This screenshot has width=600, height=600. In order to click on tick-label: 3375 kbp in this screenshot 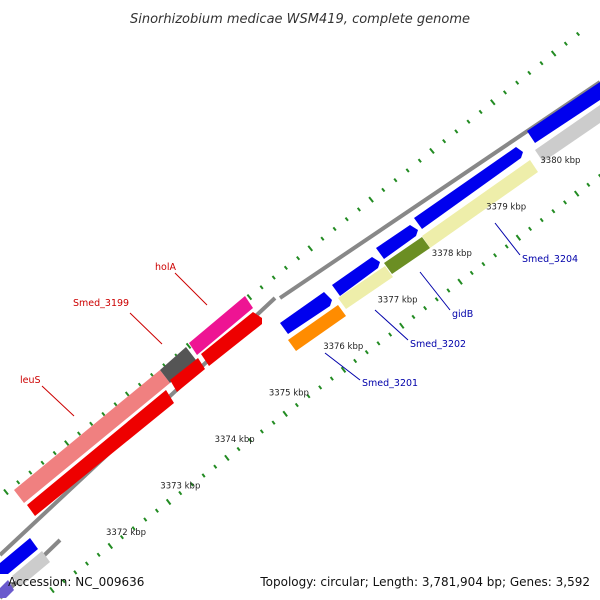, I will do `click(289, 394)`.